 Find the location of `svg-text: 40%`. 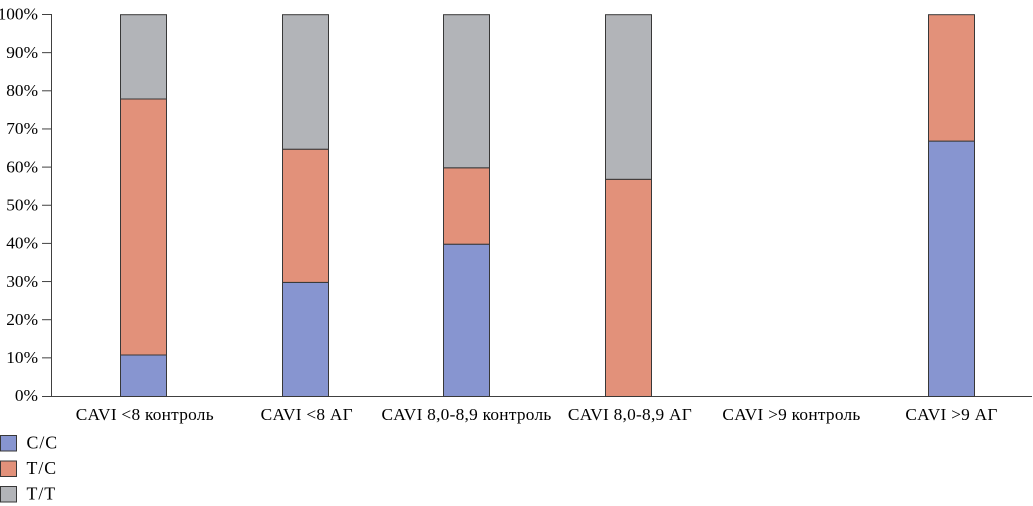

svg-text: 40% is located at coordinates (22, 243).